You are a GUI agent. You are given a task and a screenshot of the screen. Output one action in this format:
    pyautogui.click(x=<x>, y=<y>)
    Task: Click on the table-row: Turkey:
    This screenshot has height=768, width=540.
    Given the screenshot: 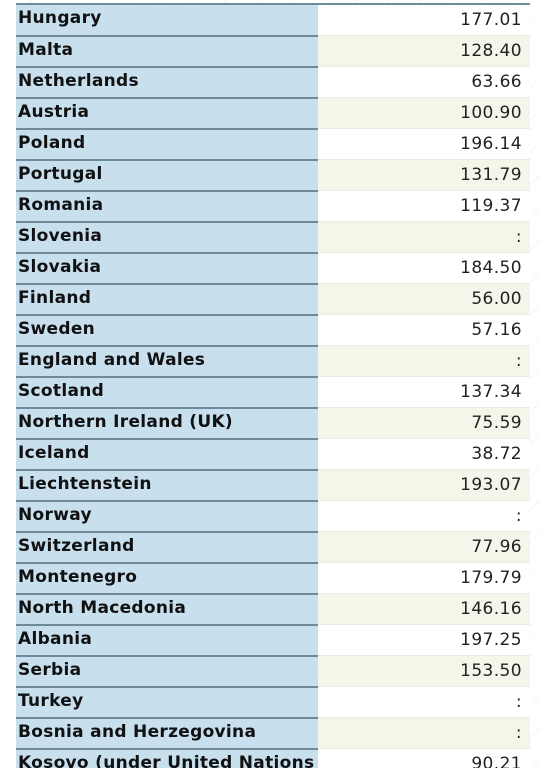 What is the action you would take?
    pyautogui.click(x=273, y=701)
    